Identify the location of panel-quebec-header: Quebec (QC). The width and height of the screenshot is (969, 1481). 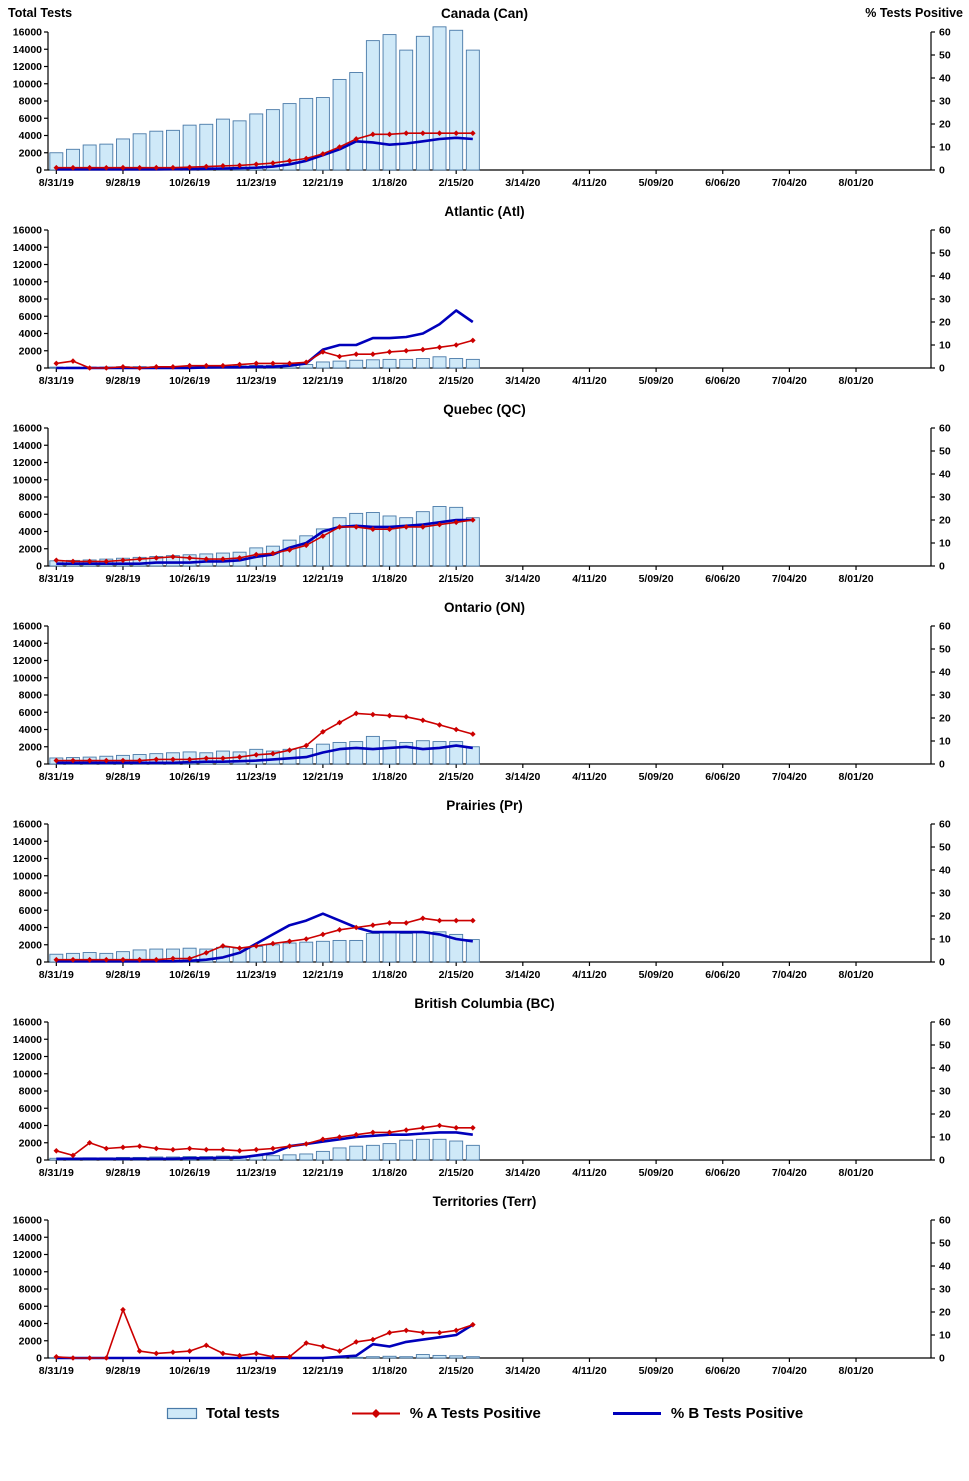
(484, 410).